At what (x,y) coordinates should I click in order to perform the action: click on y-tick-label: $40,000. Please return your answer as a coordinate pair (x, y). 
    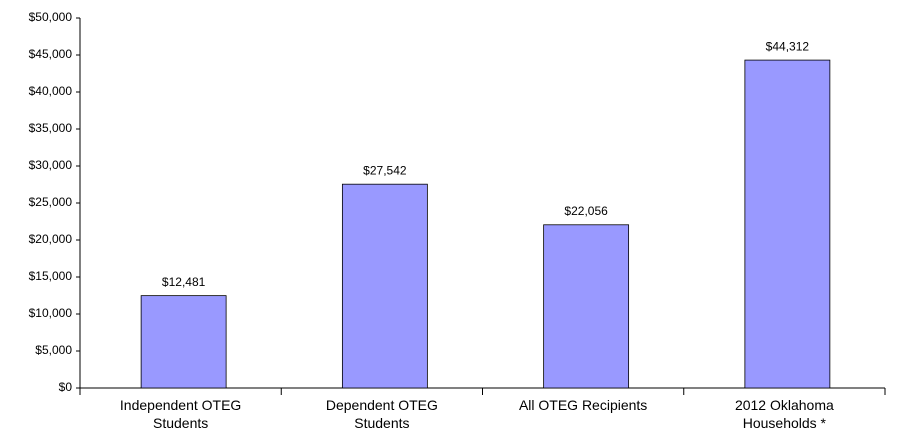
    Looking at the image, I should click on (51, 91).